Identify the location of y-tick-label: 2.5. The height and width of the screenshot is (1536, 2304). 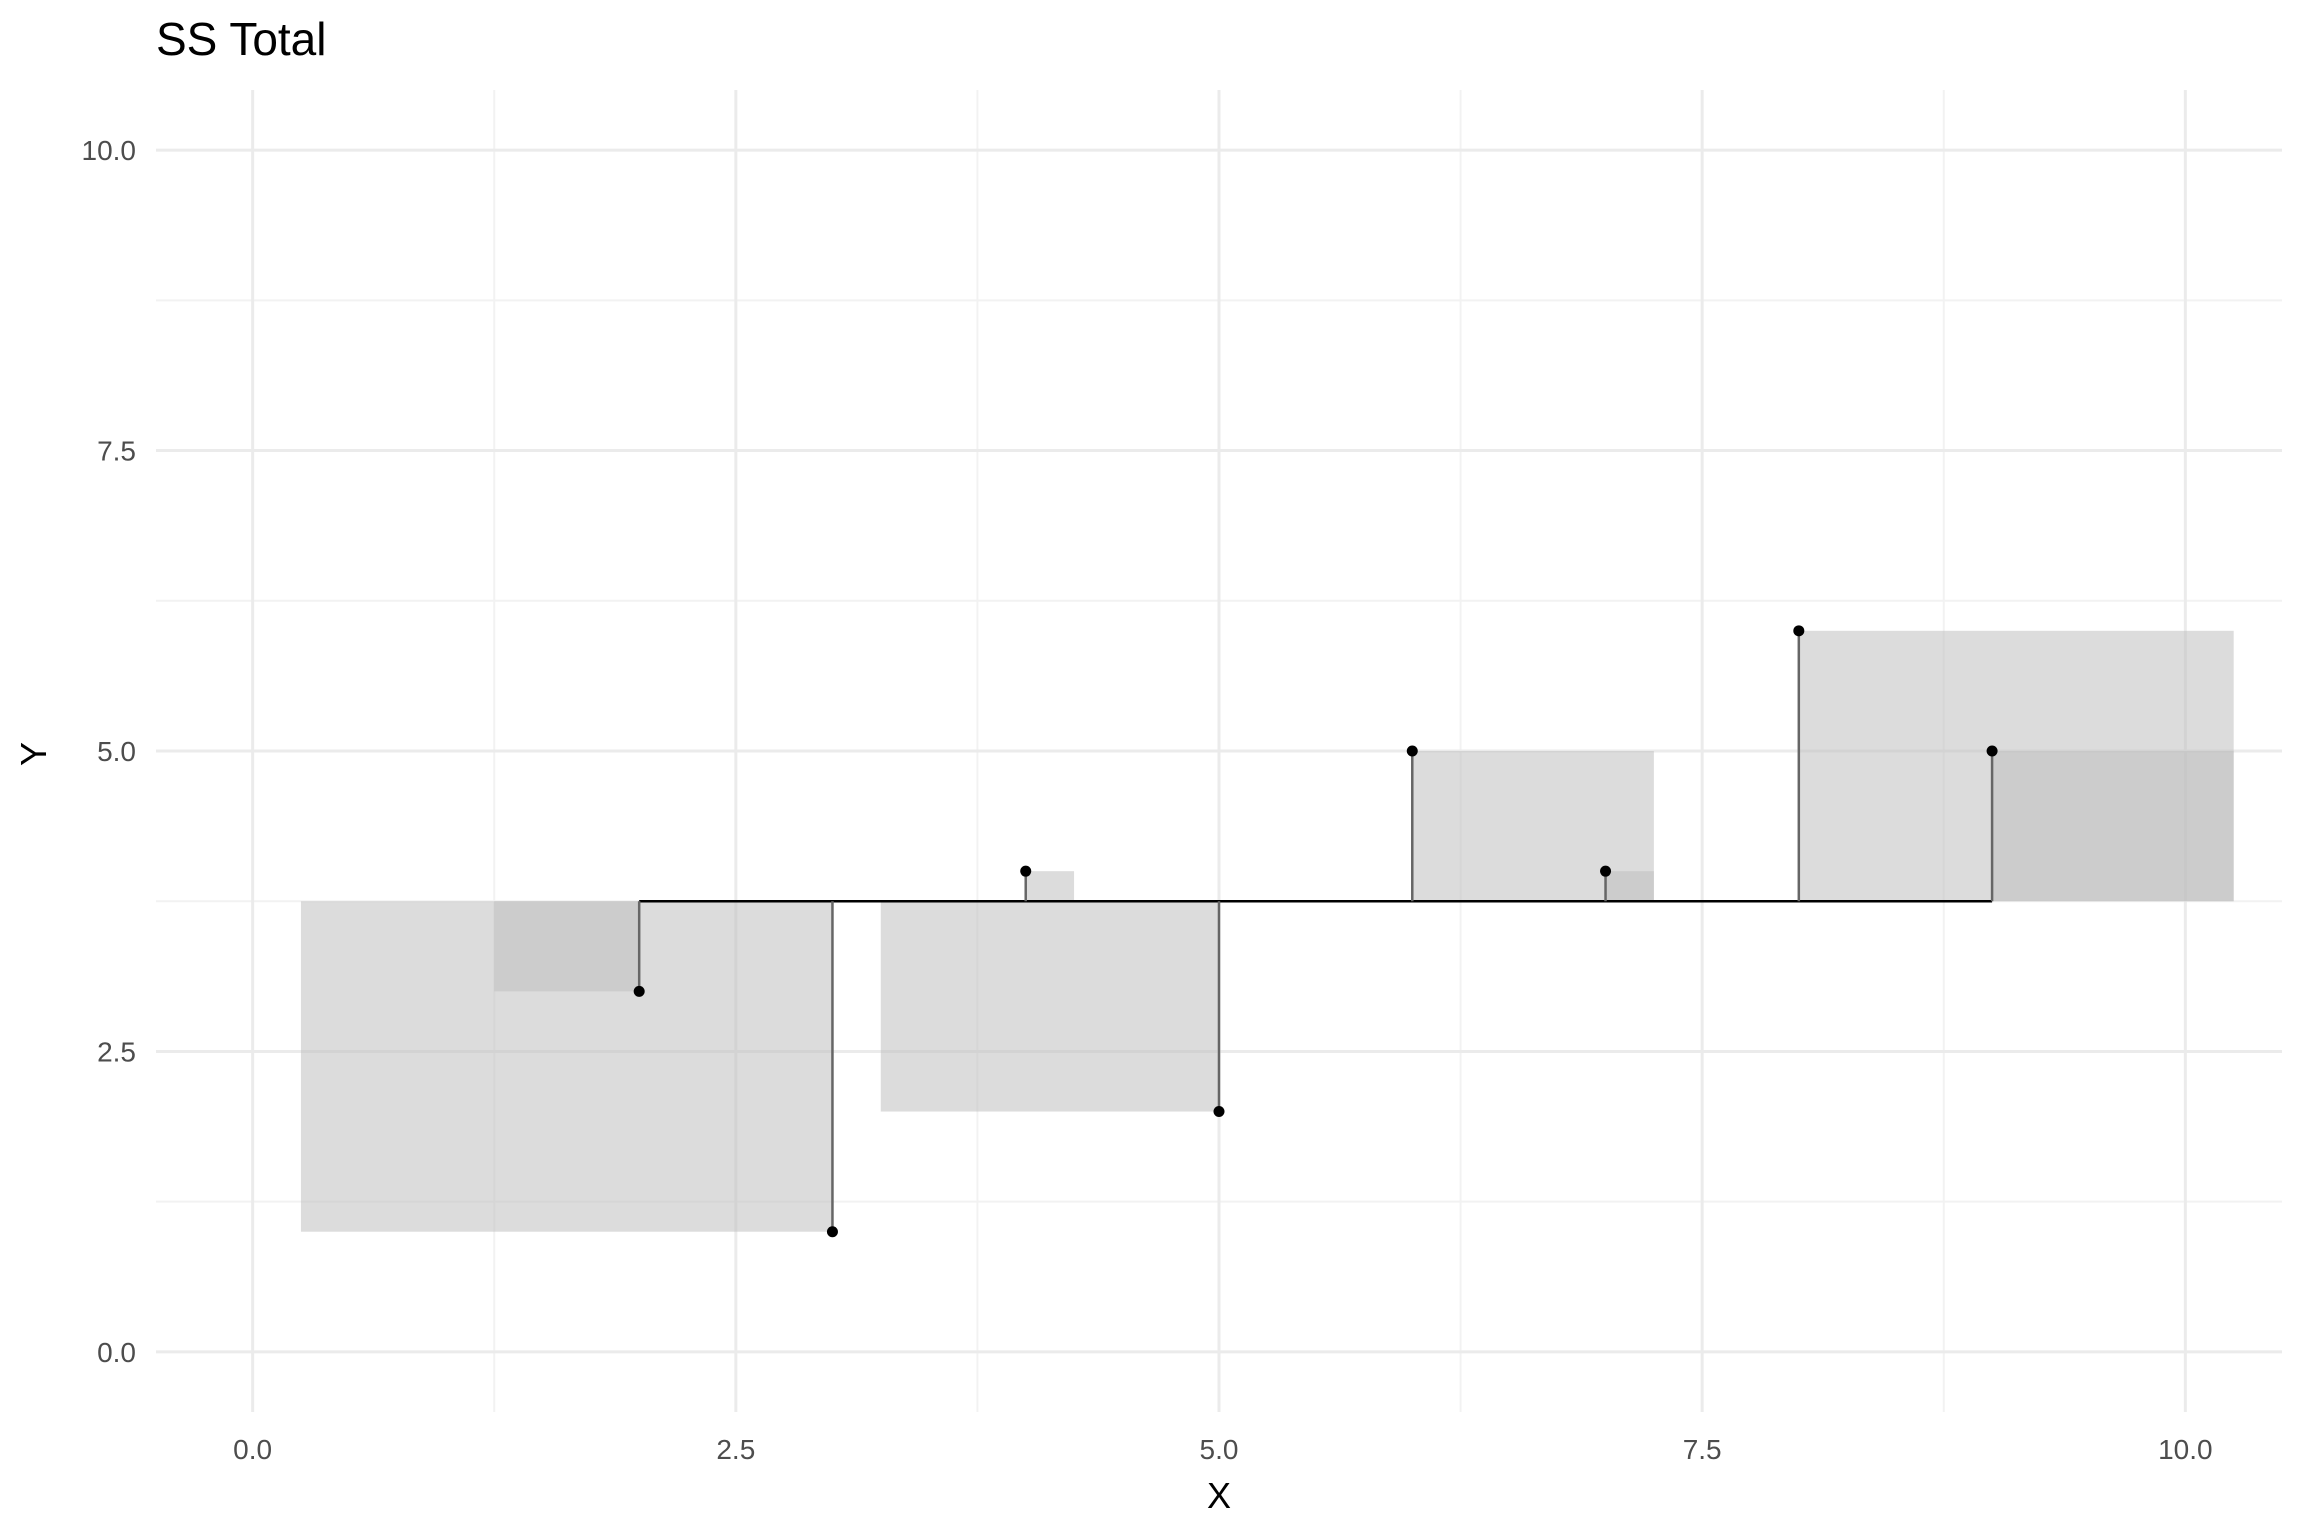
(116, 1051).